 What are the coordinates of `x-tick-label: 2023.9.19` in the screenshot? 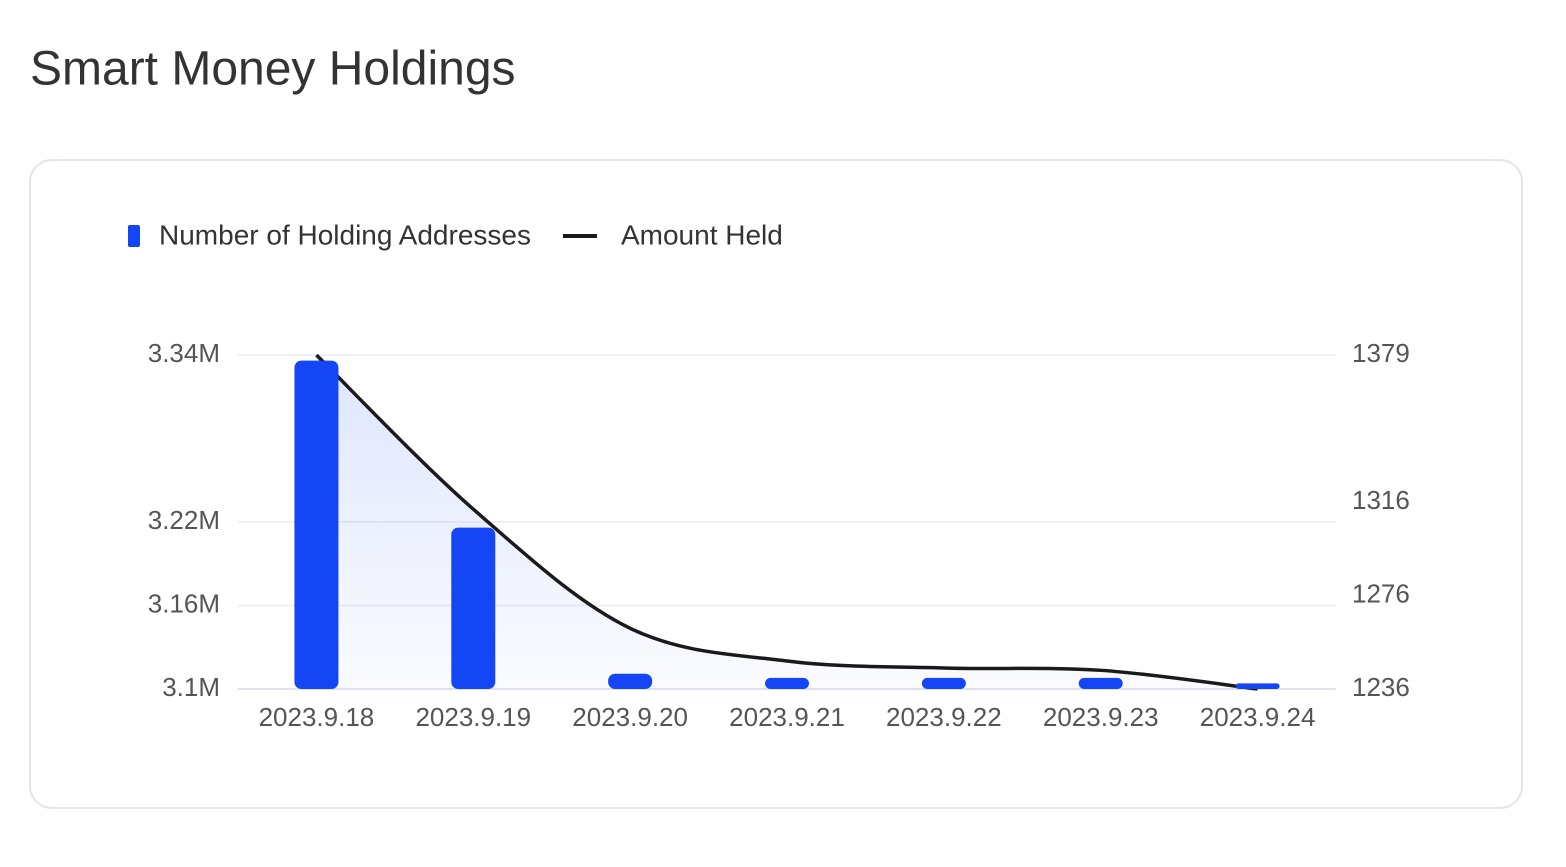 It's located at (473, 717).